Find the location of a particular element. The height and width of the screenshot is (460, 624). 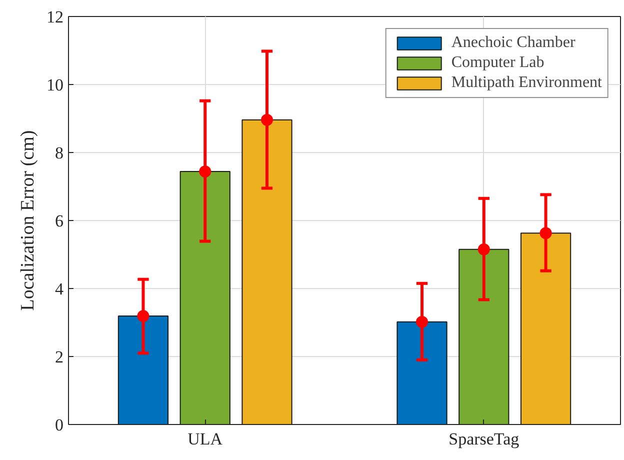

y-tick-label: 12 is located at coordinates (55, 17).